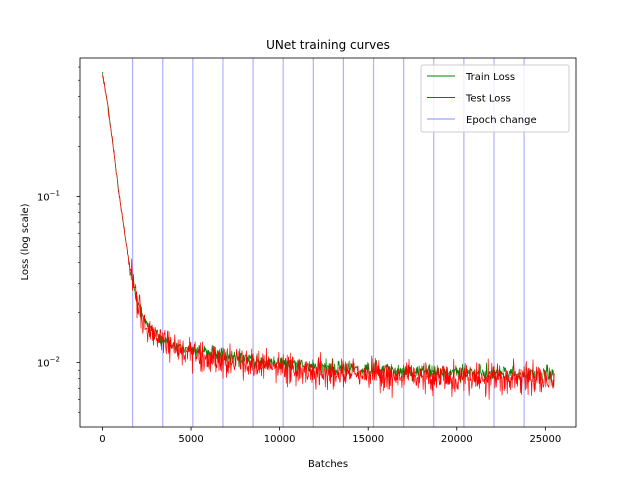 This screenshot has width=640, height=480. What do you see at coordinates (55, 360) in the screenshot?
I see `y-tick-exponent: −2` at bounding box center [55, 360].